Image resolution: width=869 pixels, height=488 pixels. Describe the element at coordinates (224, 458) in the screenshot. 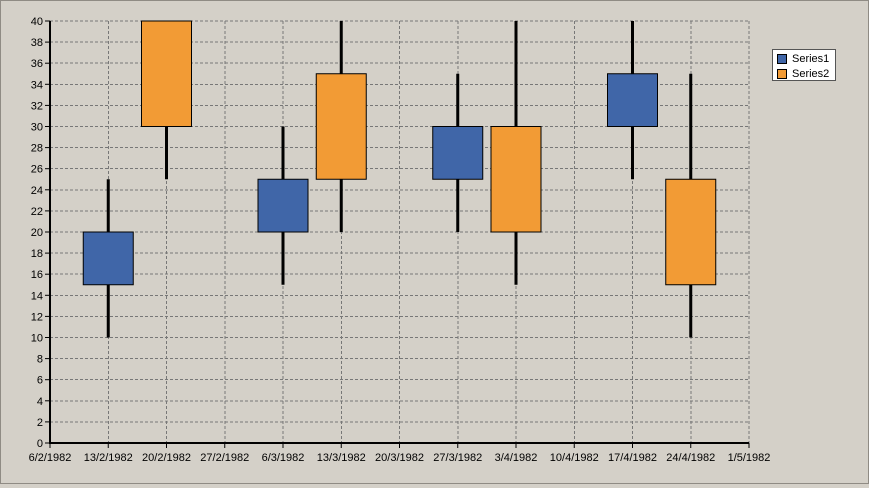

I see `x-tick-label: 27/2/1982` at that location.